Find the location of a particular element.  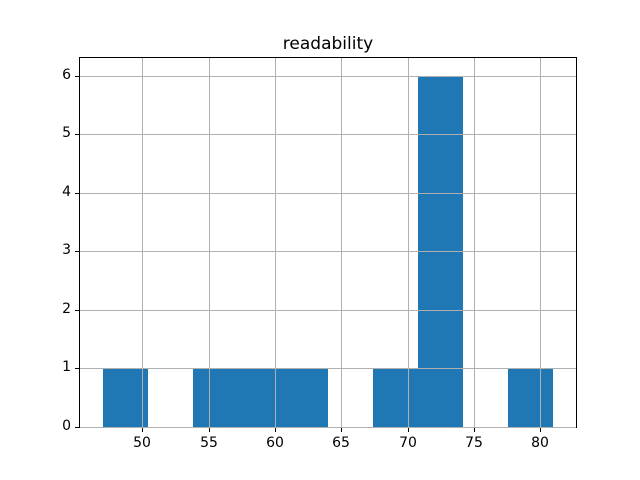

y-tick-label: 3 is located at coordinates (66, 250).